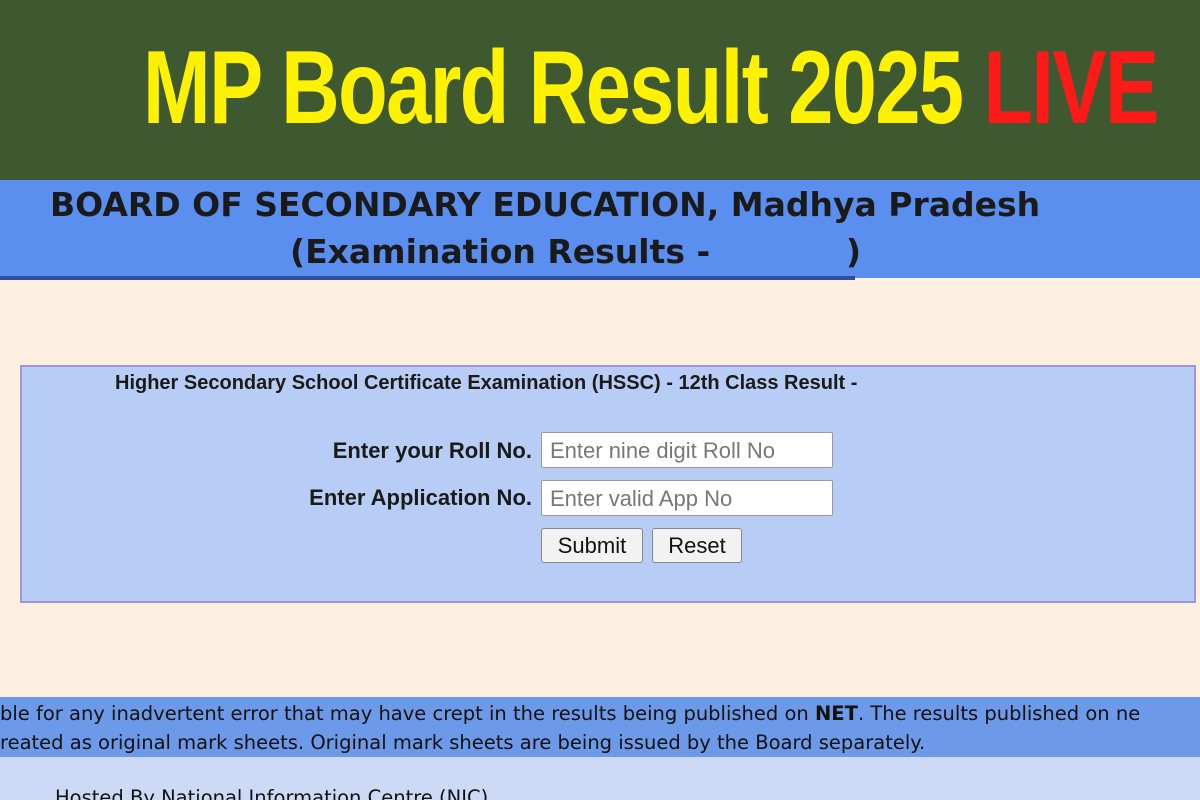  I want to click on footer-band, so click(600, 778).